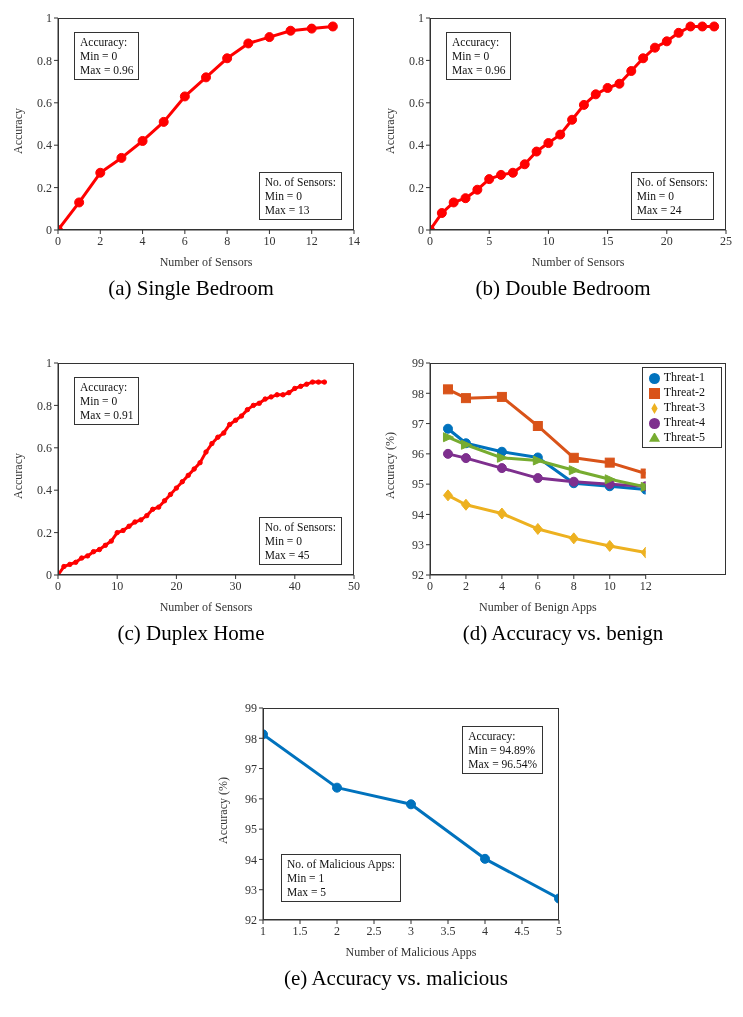  I want to click on legend-label: Threat-1, so click(684, 377).